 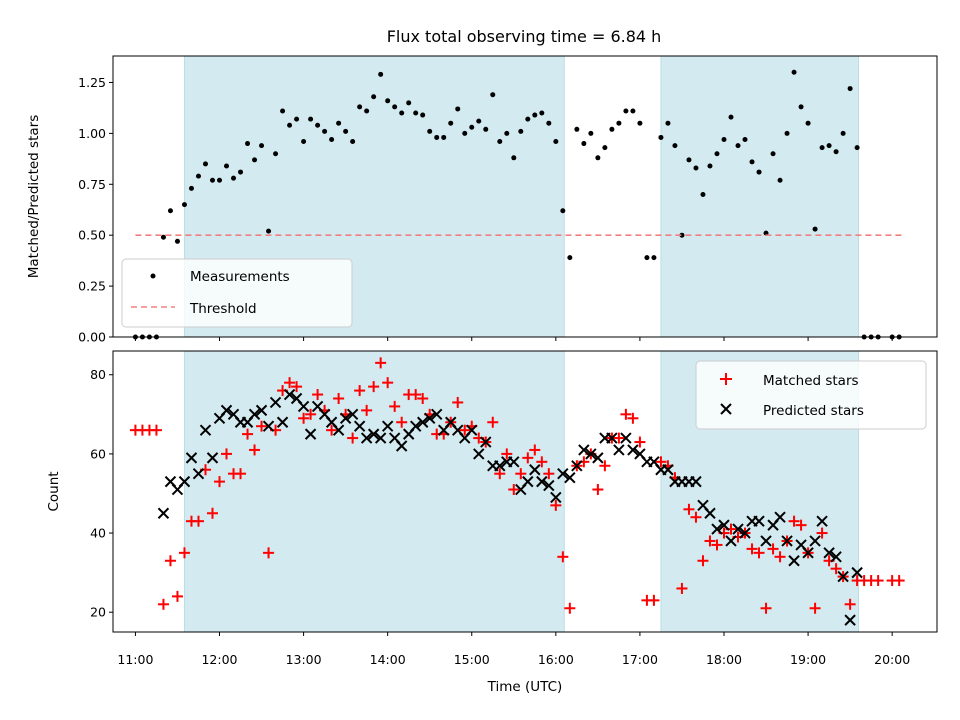 What do you see at coordinates (726, 379) in the screenshot?
I see `legend-matched-stars-marker` at bounding box center [726, 379].